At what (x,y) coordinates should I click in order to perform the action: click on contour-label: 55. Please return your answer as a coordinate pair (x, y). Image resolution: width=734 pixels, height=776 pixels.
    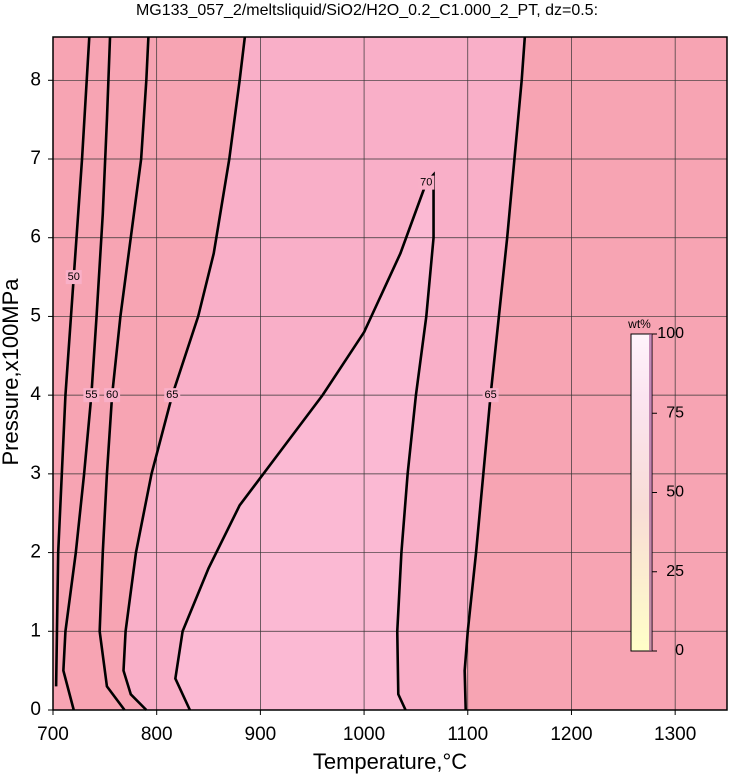
    Looking at the image, I should click on (91, 395).